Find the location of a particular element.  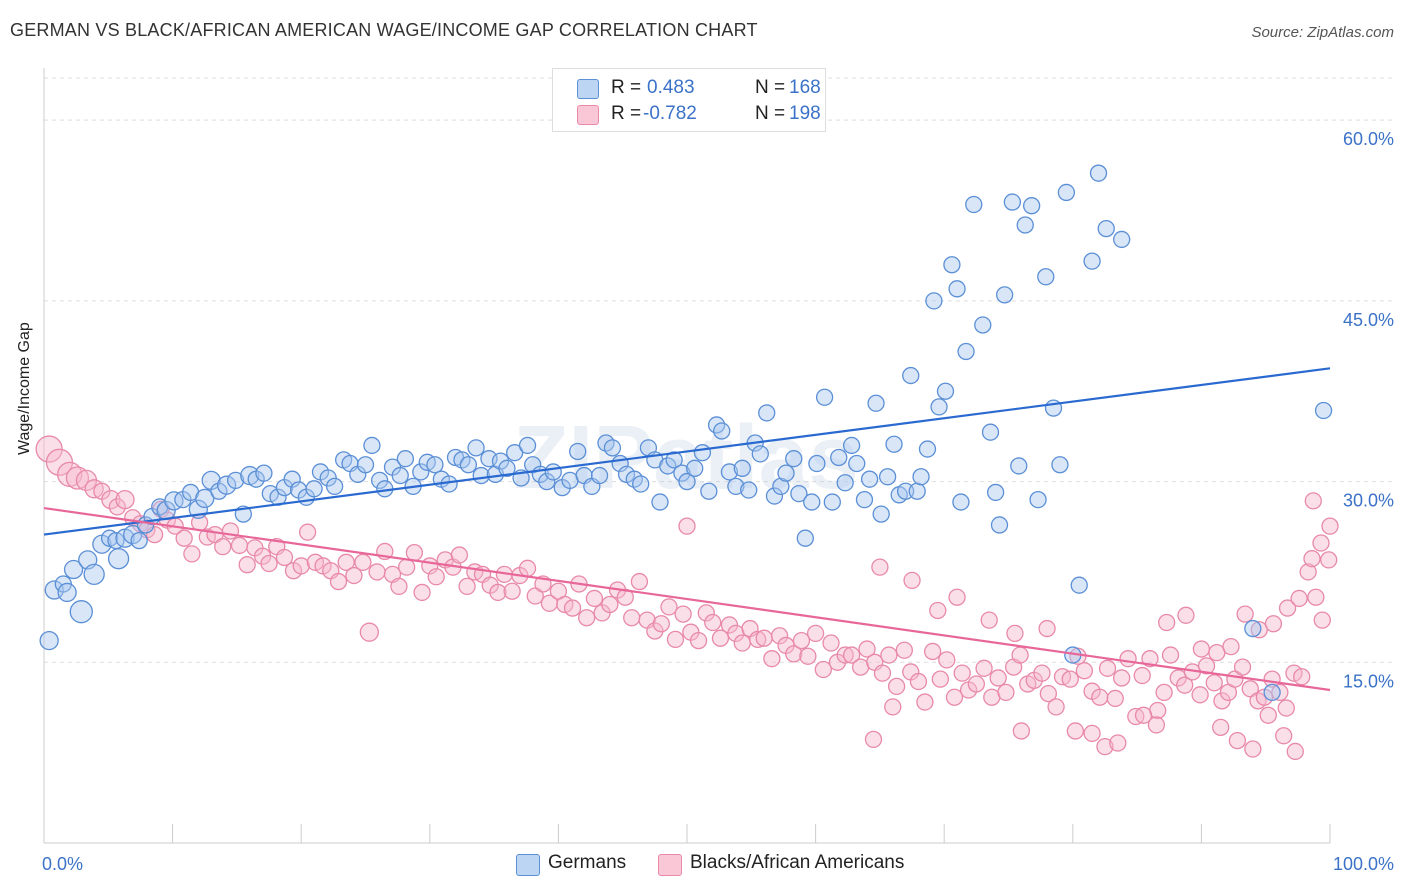

correlation-legend: R = 0.483 N = 168 R = -0.782 N = 198 is located at coordinates (689, 100).